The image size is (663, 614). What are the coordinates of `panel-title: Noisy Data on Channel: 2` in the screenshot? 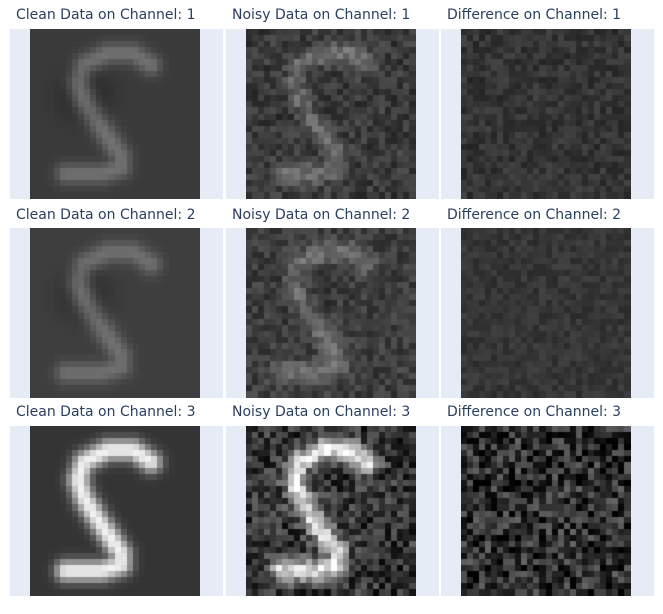 It's located at (321, 215).